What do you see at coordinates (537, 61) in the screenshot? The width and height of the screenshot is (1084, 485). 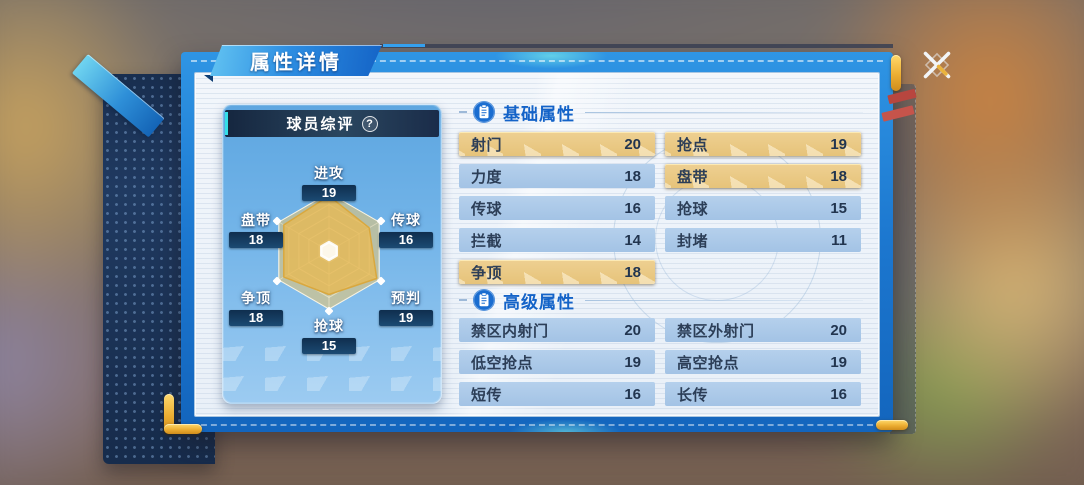 I see `panel-top-dashed-line` at bounding box center [537, 61].